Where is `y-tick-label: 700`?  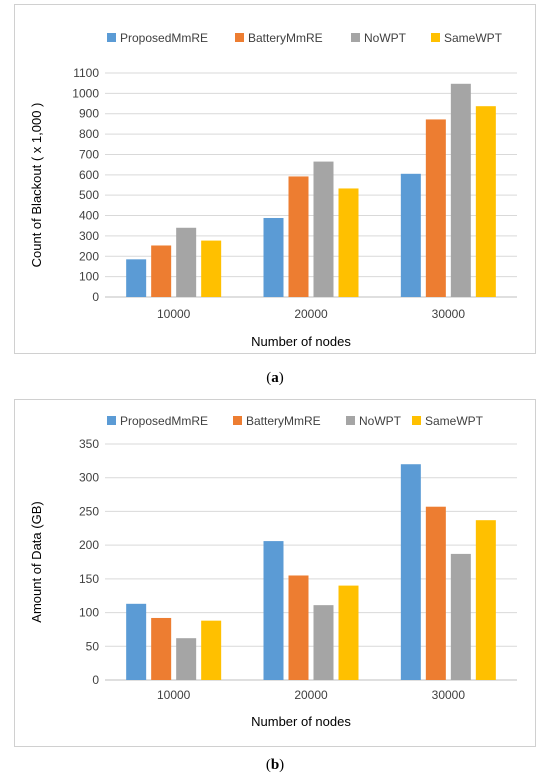 y-tick-label: 700 is located at coordinates (89, 154).